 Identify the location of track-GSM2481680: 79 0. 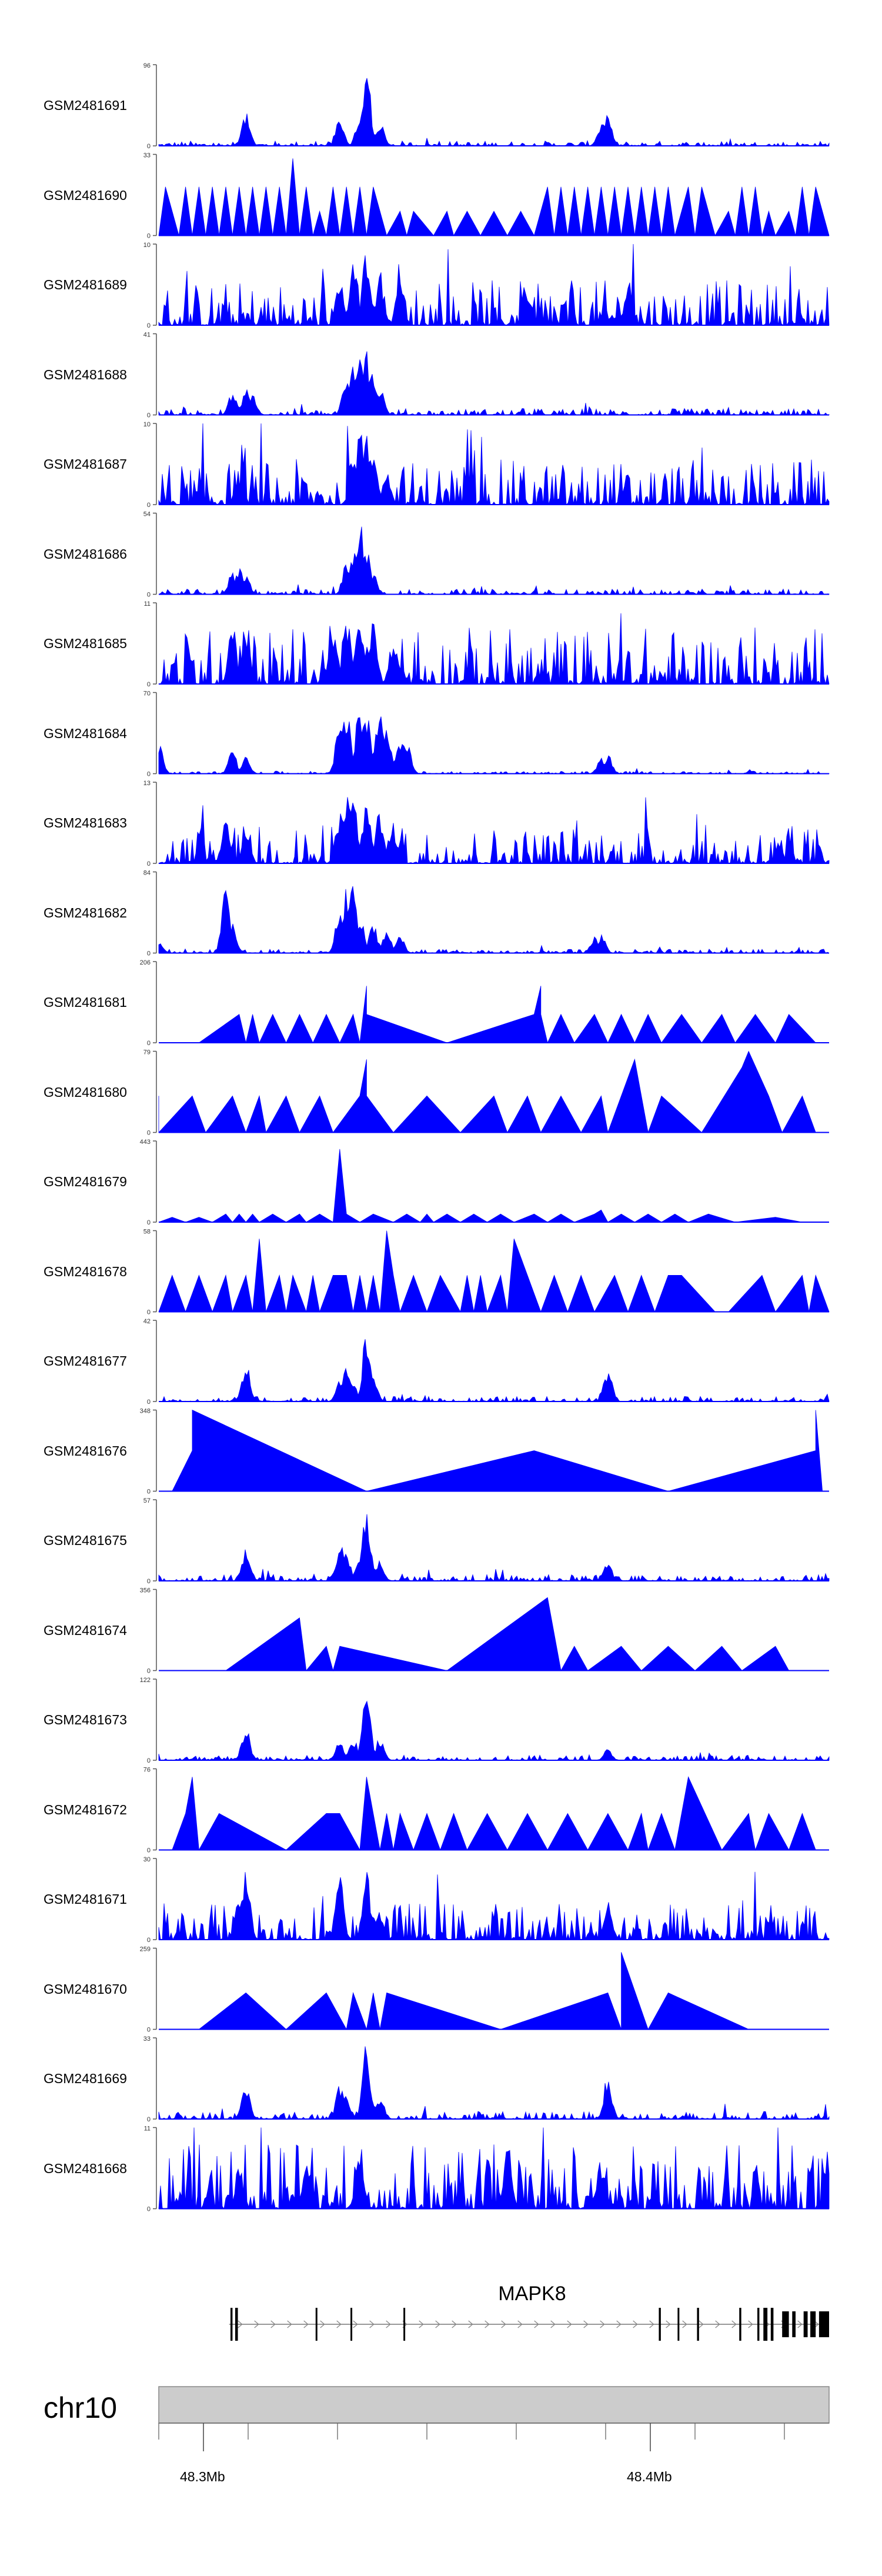
(486, 1093).